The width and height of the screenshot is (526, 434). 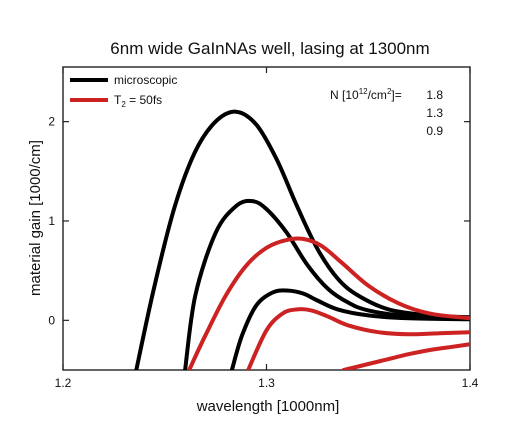 What do you see at coordinates (269, 48) in the screenshot?
I see `chart-title: 6nm wide GaInNAs well, lasing at 1300nm` at bounding box center [269, 48].